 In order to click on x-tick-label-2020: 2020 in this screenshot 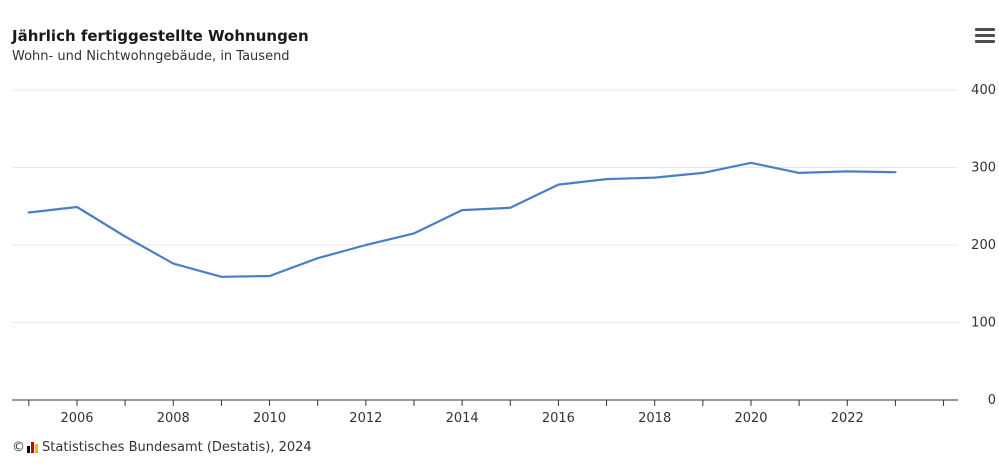, I will do `click(750, 418)`.